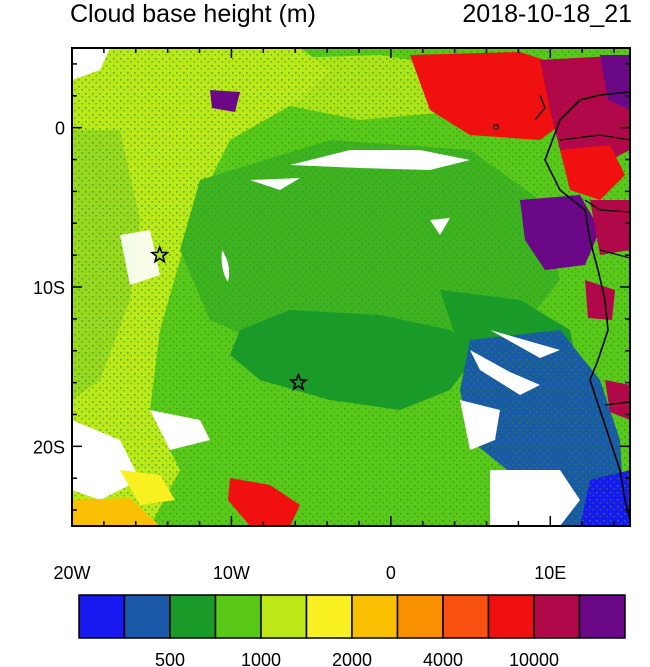 Image resolution: width=650 pixels, height=667 pixels. Describe the element at coordinates (547, 14) in the screenshot. I see `timestamp-label: 2018-10-18_21` at that location.